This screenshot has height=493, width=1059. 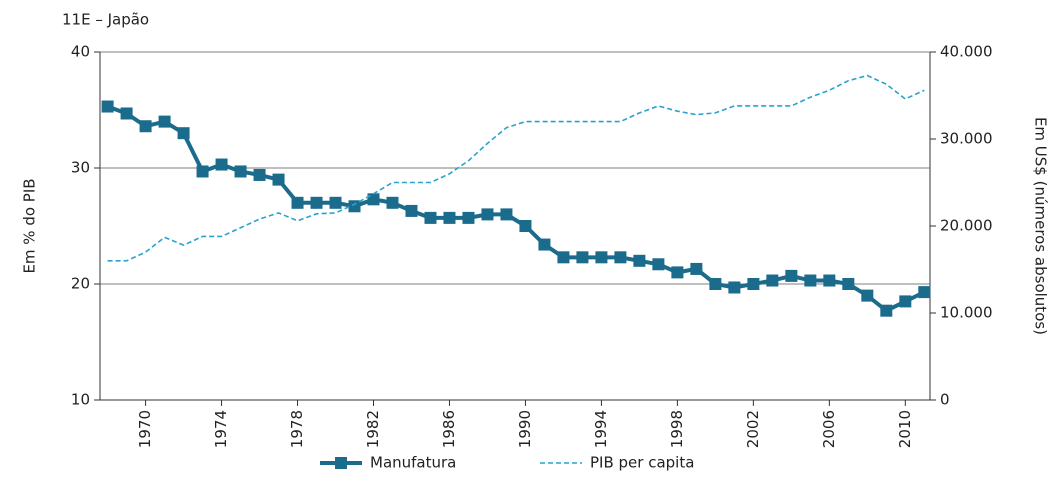 I want to click on x-tick-label: 1986, so click(x=449, y=429).